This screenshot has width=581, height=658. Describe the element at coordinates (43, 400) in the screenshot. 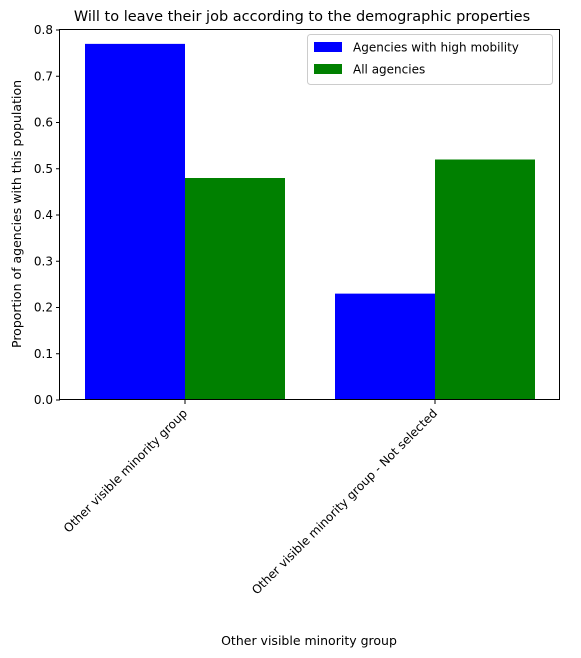

I see `y-tick-label: 0.0` at that location.